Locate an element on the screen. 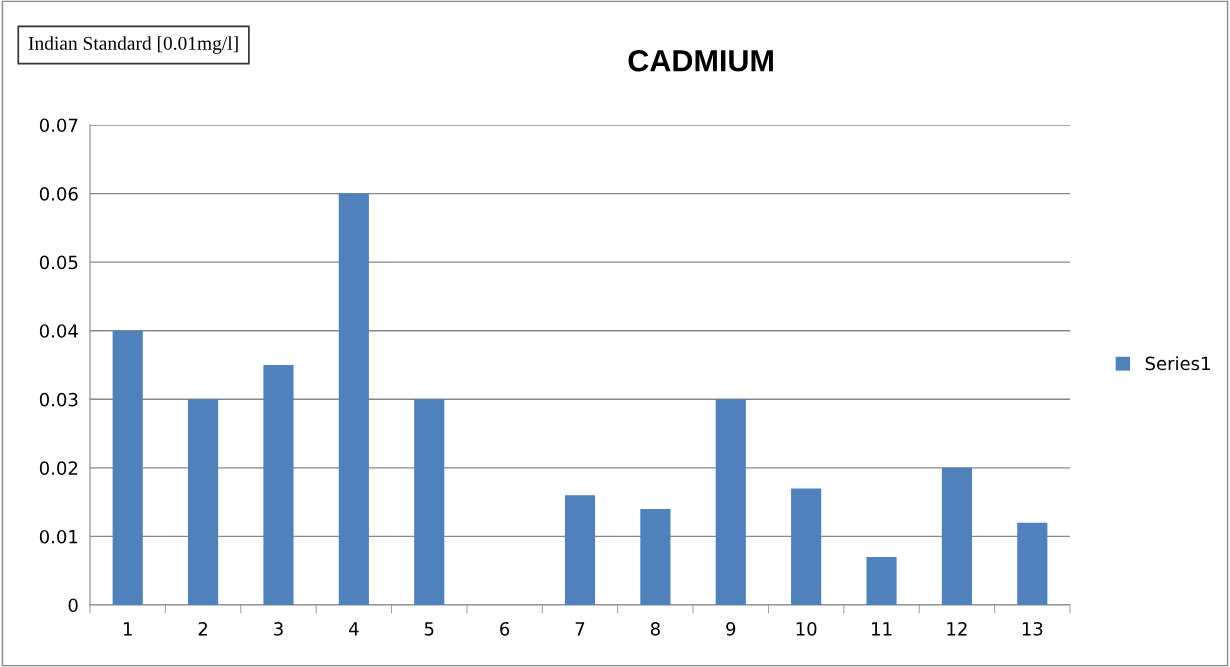  x-tick-label: 10 is located at coordinates (806, 628).